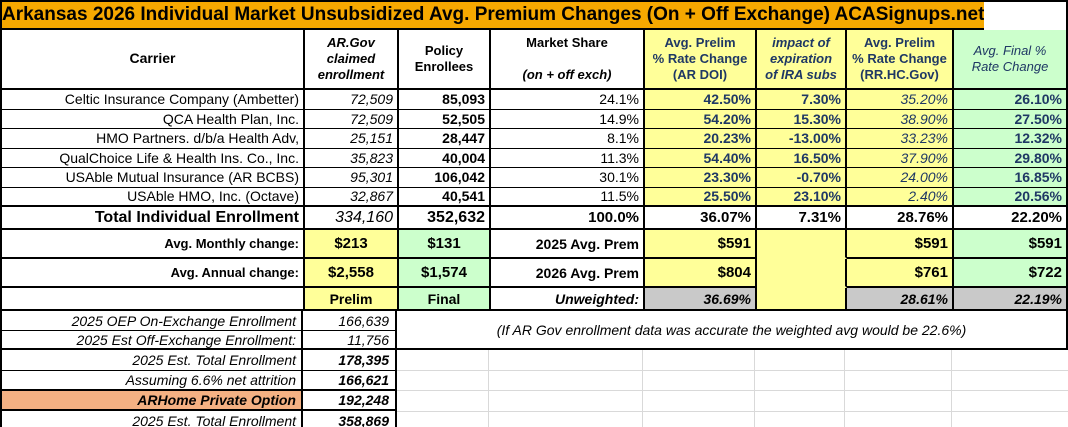  What do you see at coordinates (568, 158) in the screenshot?
I see `cell-share: 11.3%` at bounding box center [568, 158].